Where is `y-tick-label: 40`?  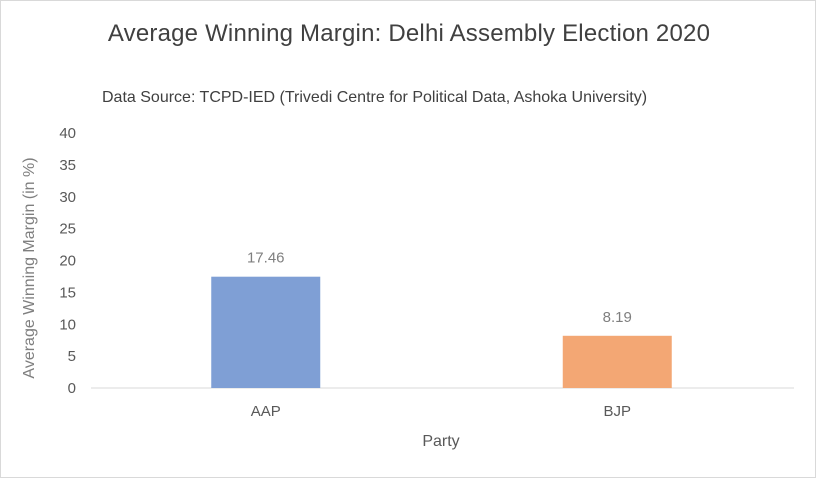
y-tick-label: 40 is located at coordinates (67, 133).